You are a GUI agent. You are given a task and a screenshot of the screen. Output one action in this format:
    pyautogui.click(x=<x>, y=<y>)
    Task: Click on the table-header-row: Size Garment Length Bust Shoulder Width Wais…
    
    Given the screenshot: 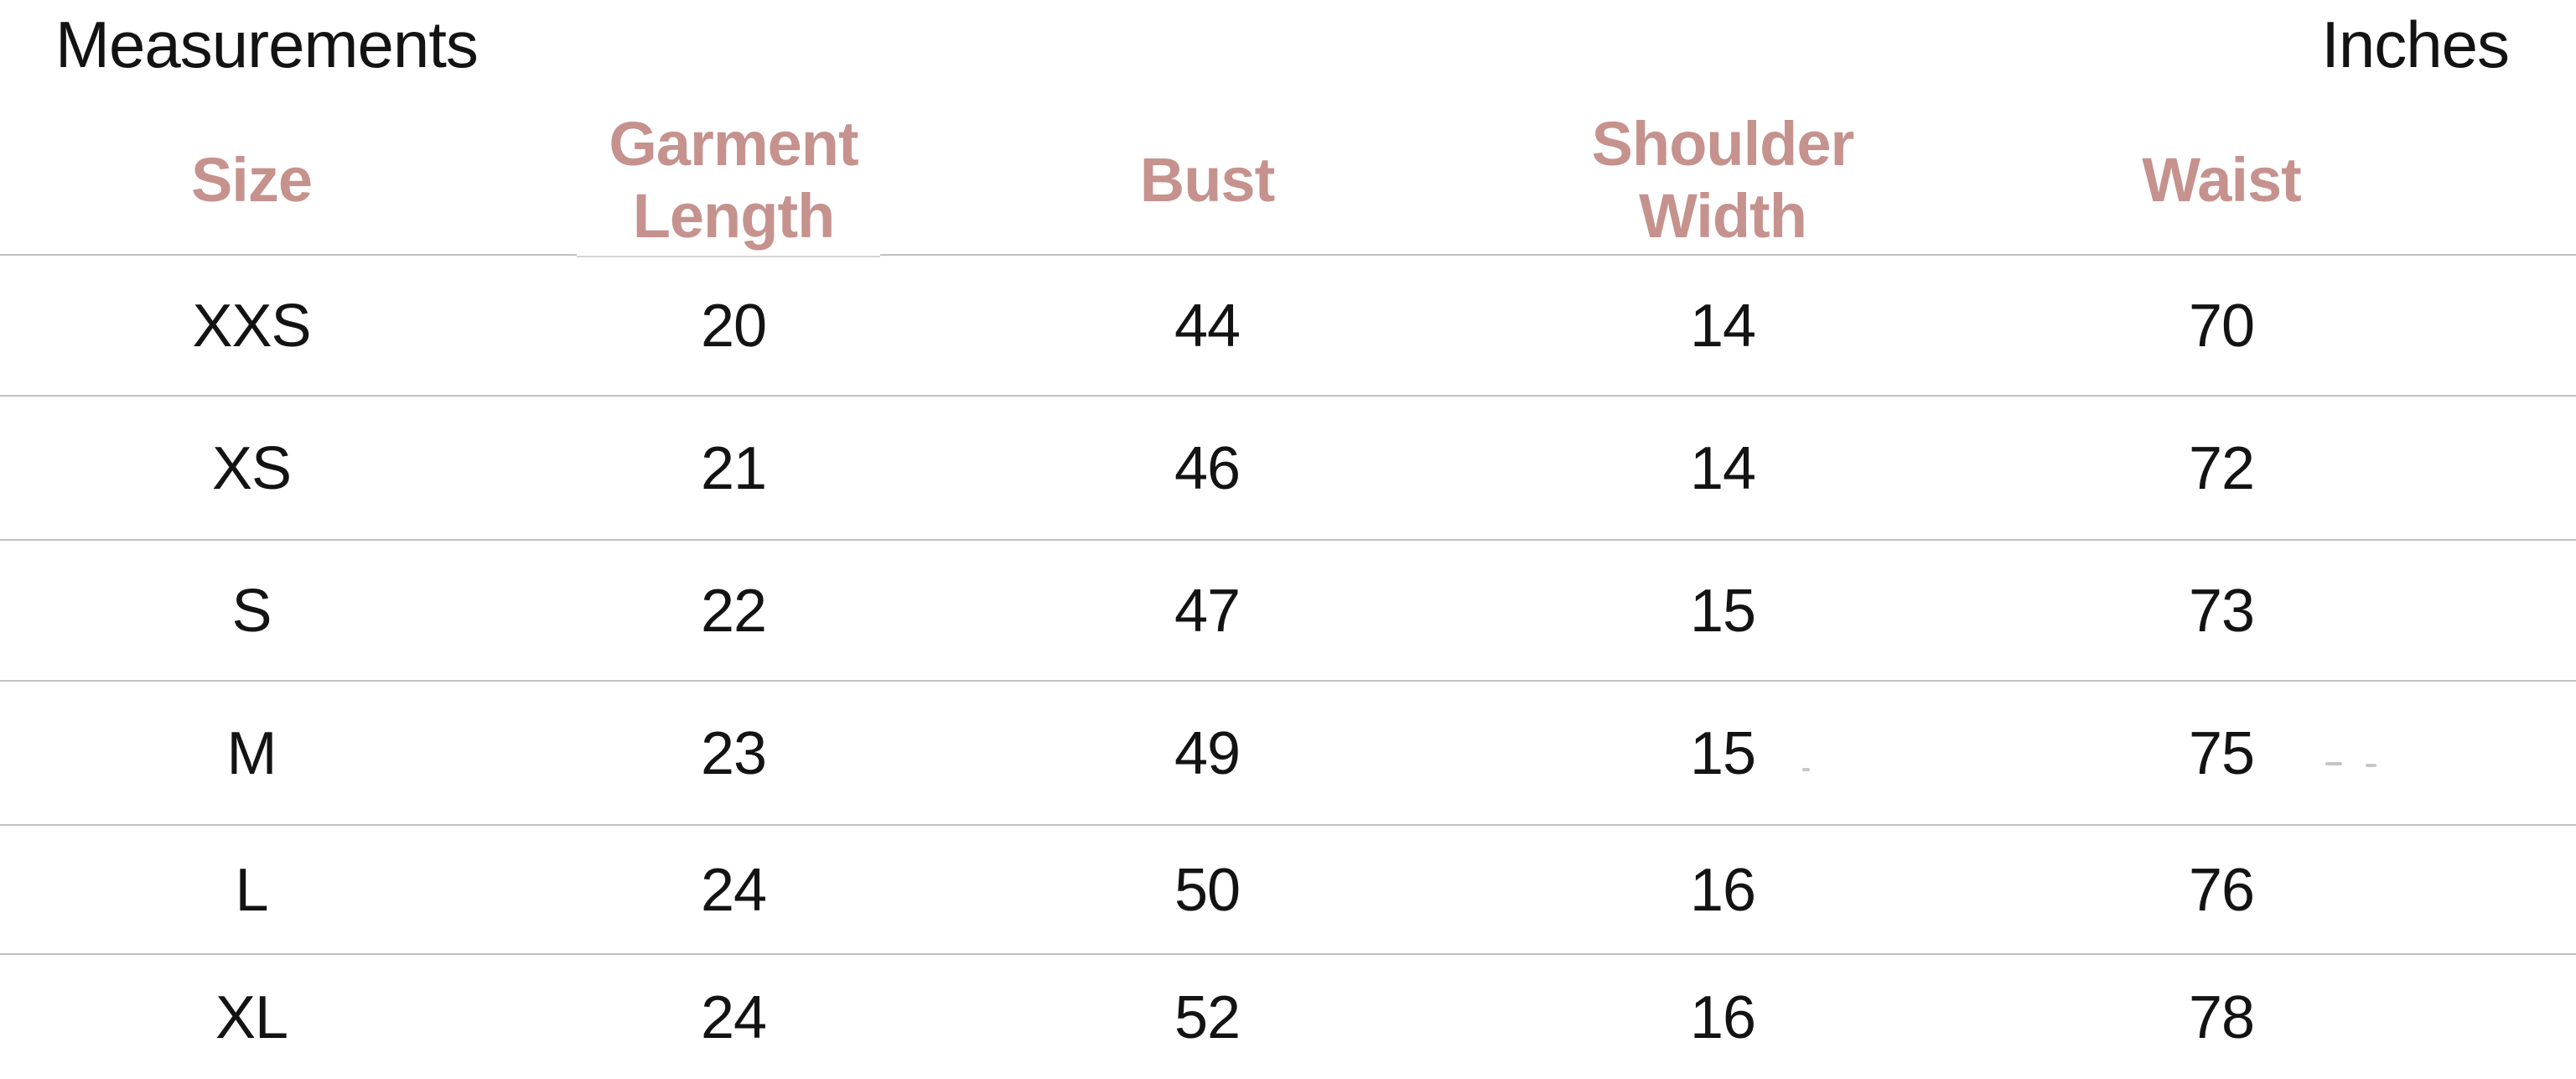 What is the action you would take?
    pyautogui.click(x=1288, y=180)
    